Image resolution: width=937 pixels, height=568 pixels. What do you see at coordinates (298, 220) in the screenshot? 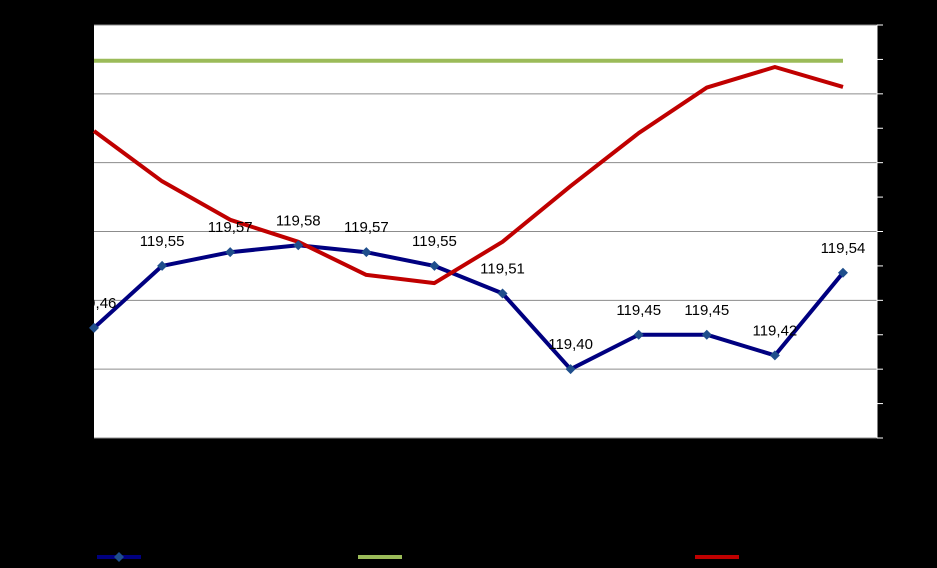
I see `data-label: 119,58` at bounding box center [298, 220].